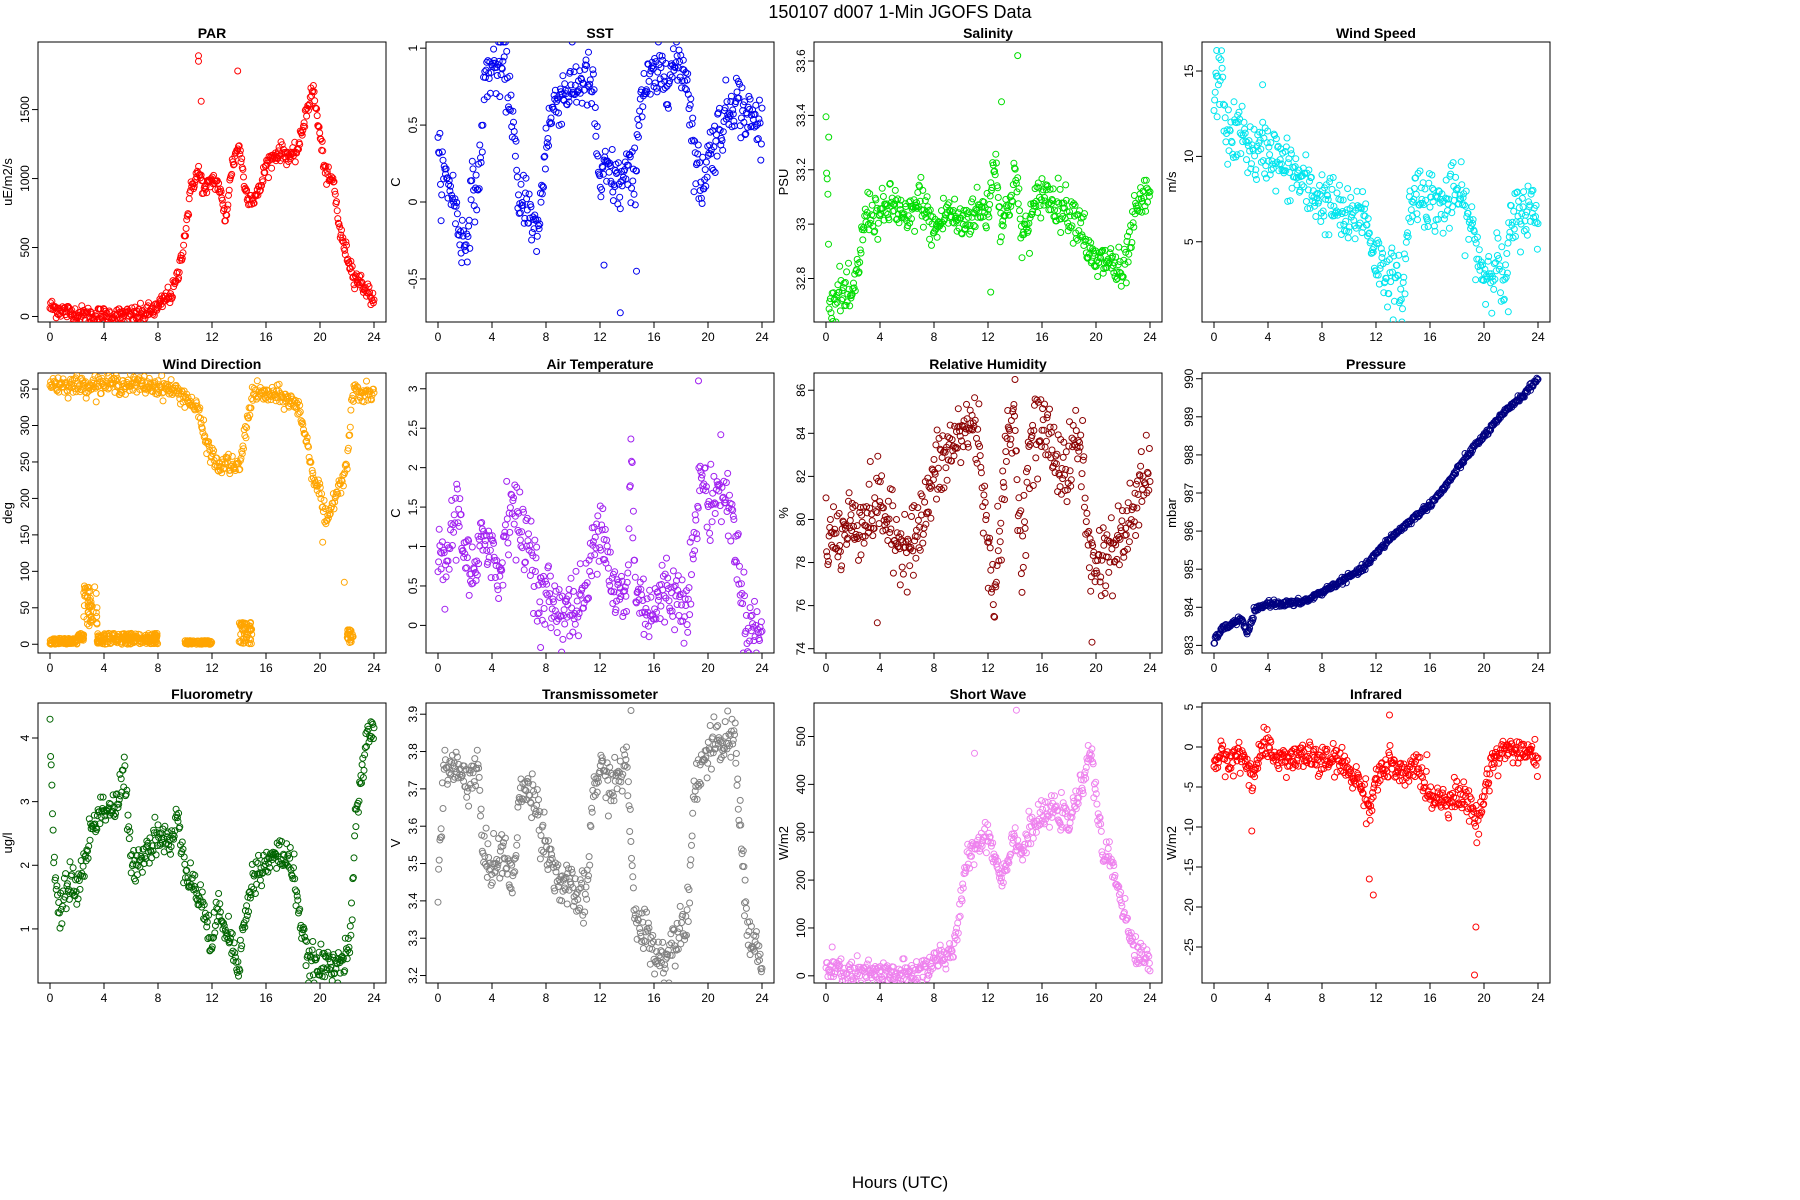 The height and width of the screenshot is (1200, 1800). Describe the element at coordinates (900, 1182) in the screenshot. I see `x-axis-label: Hours (UTC)` at that location.